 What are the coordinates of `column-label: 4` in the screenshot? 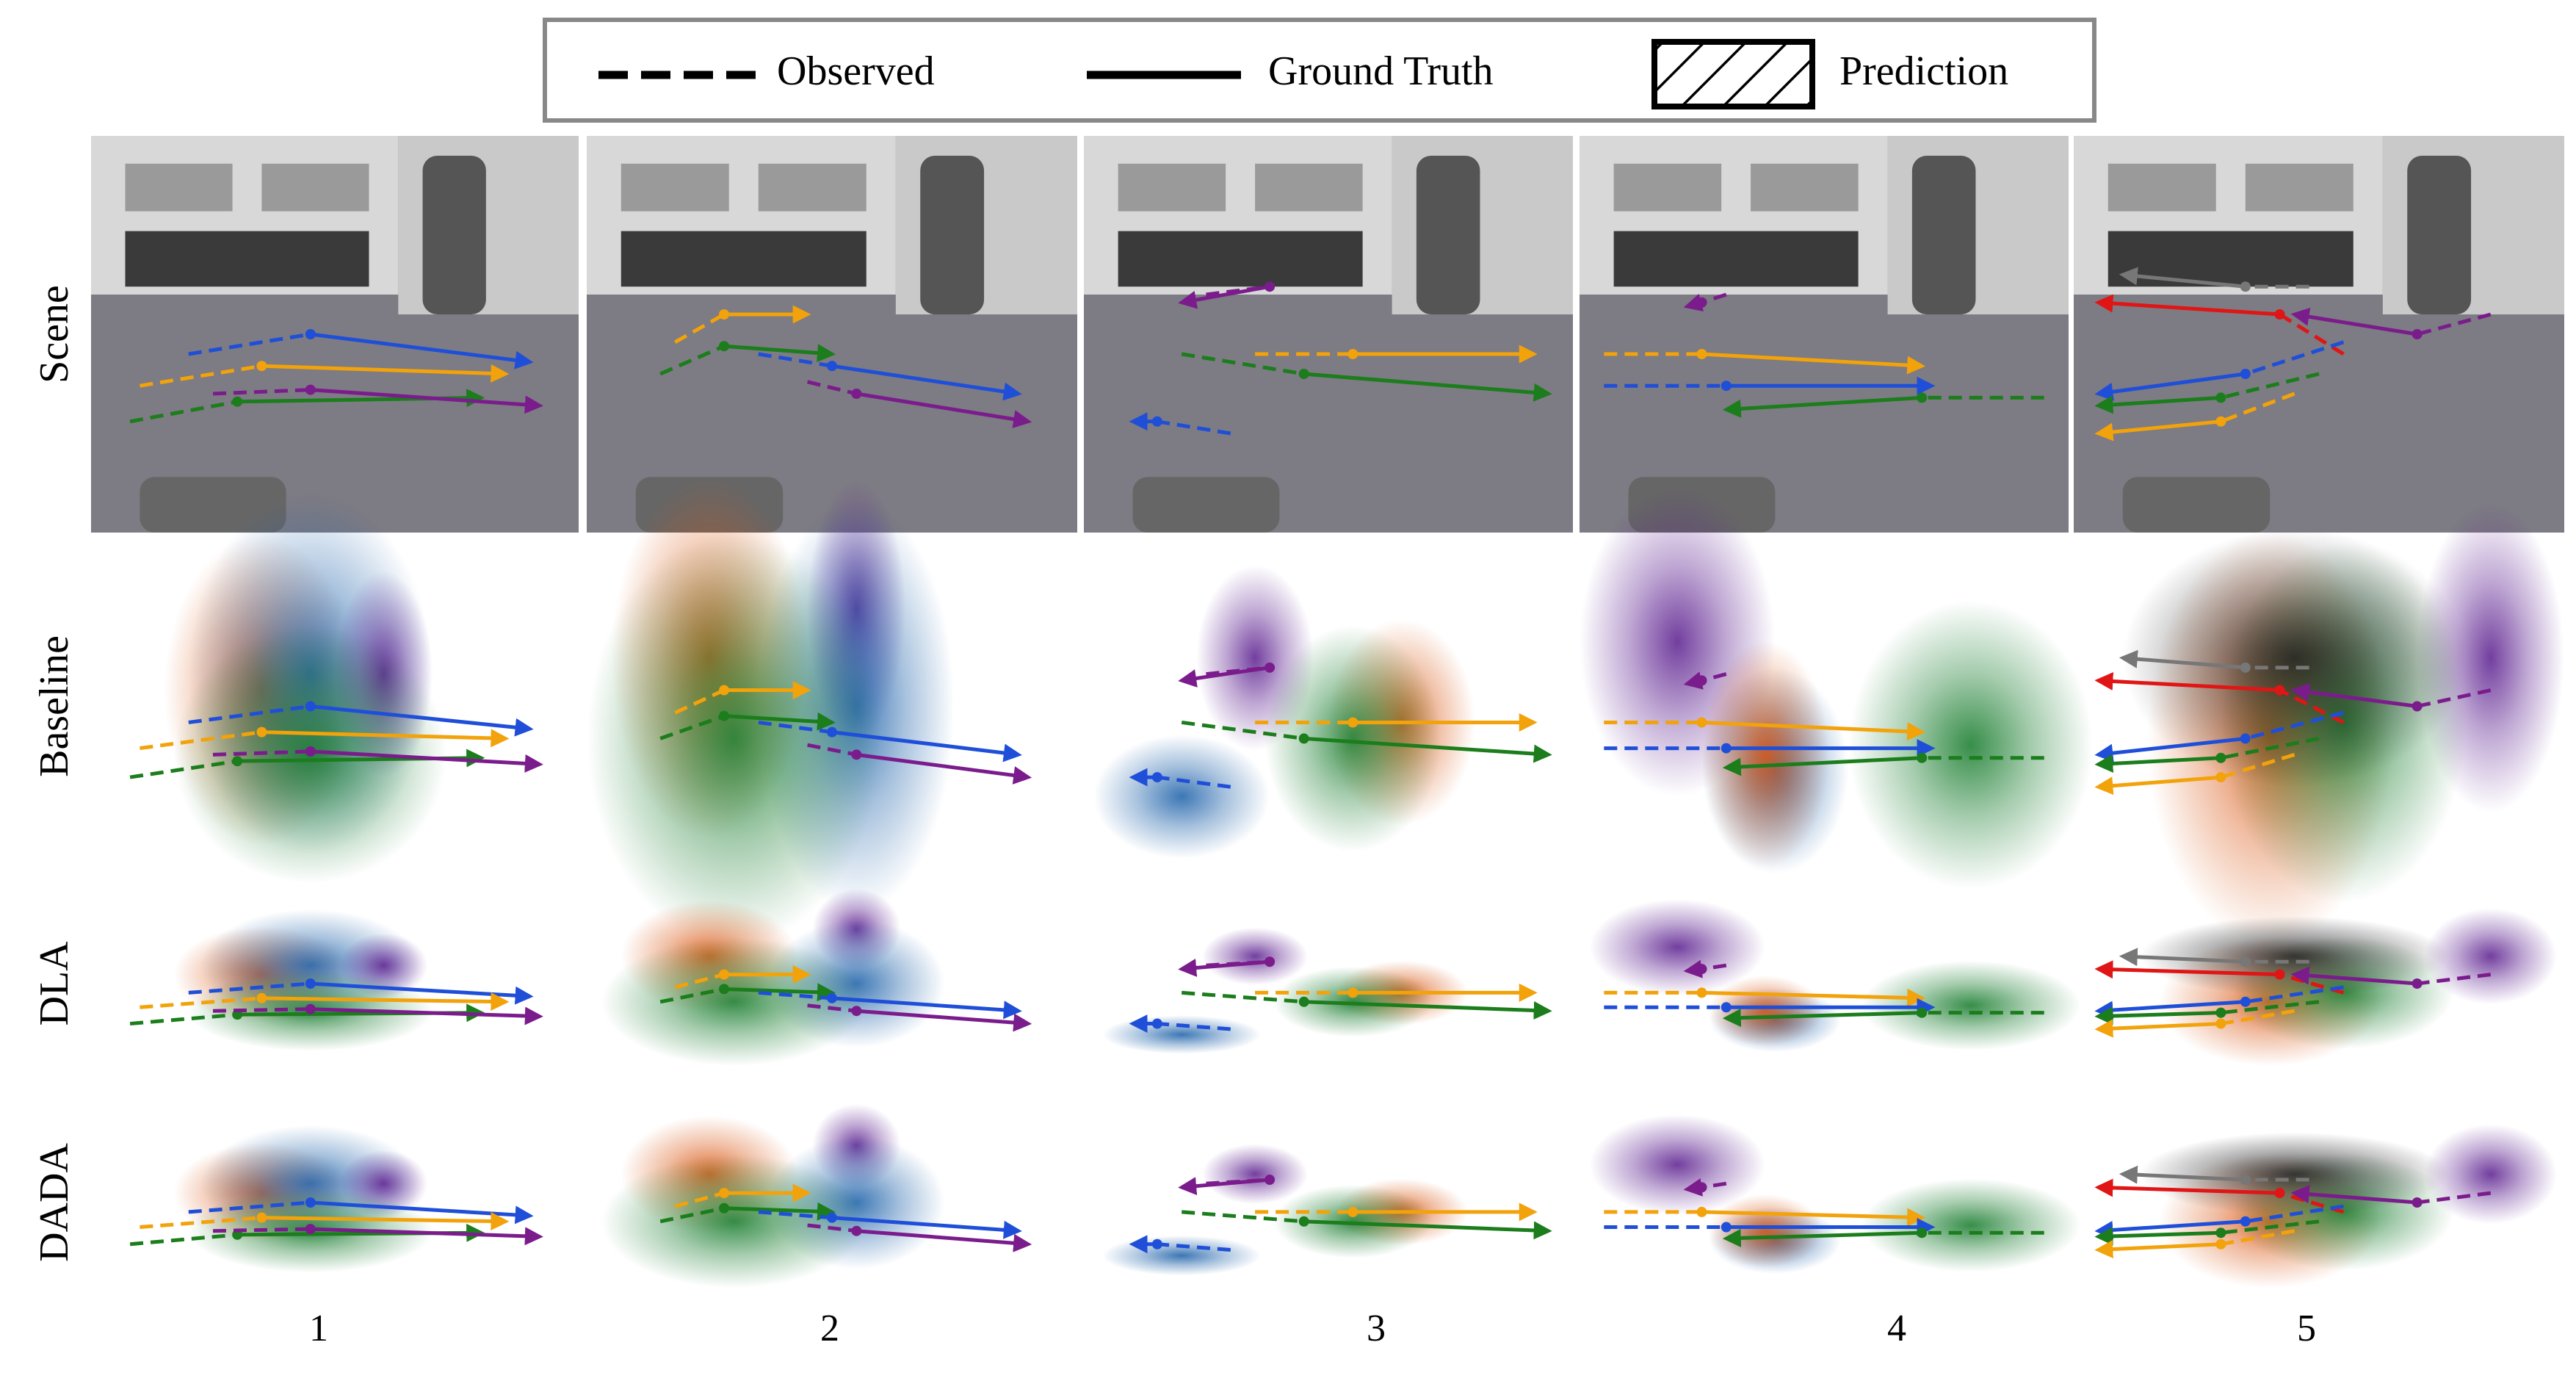 It's located at (1896, 1328).